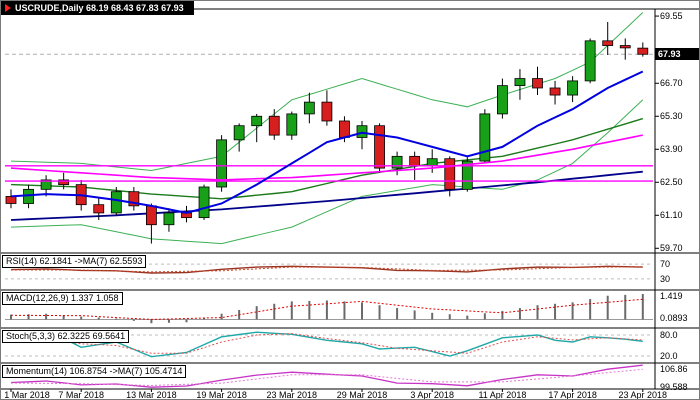 The width and height of the screenshot is (700, 400). Describe the element at coordinates (643, 395) in the screenshot. I see `date-axis-label: 23 Apr 2018` at that location.